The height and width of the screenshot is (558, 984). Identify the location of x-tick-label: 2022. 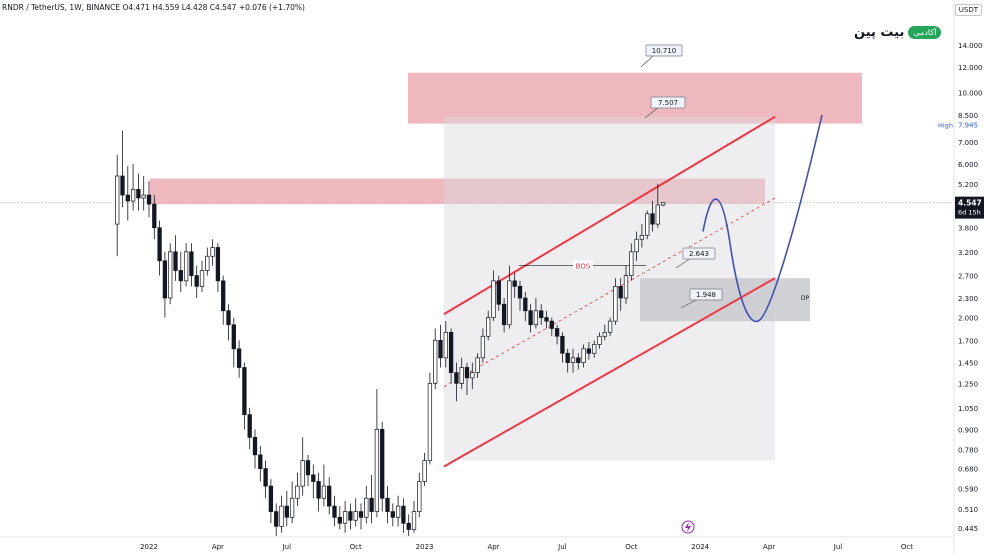
(149, 547).